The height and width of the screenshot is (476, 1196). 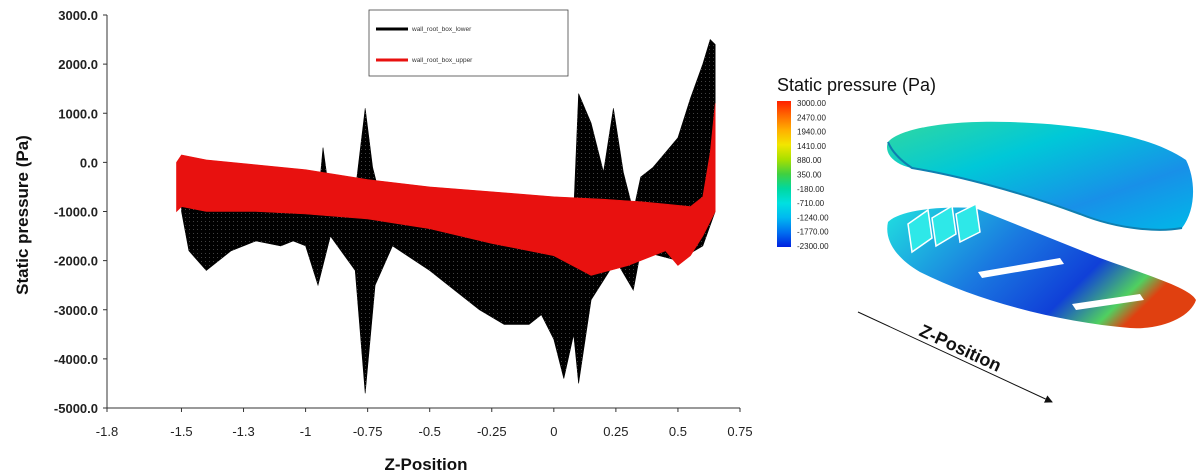 What do you see at coordinates (856, 85) in the screenshot?
I see `colorbar-title: Static pressure (Pa)` at bounding box center [856, 85].